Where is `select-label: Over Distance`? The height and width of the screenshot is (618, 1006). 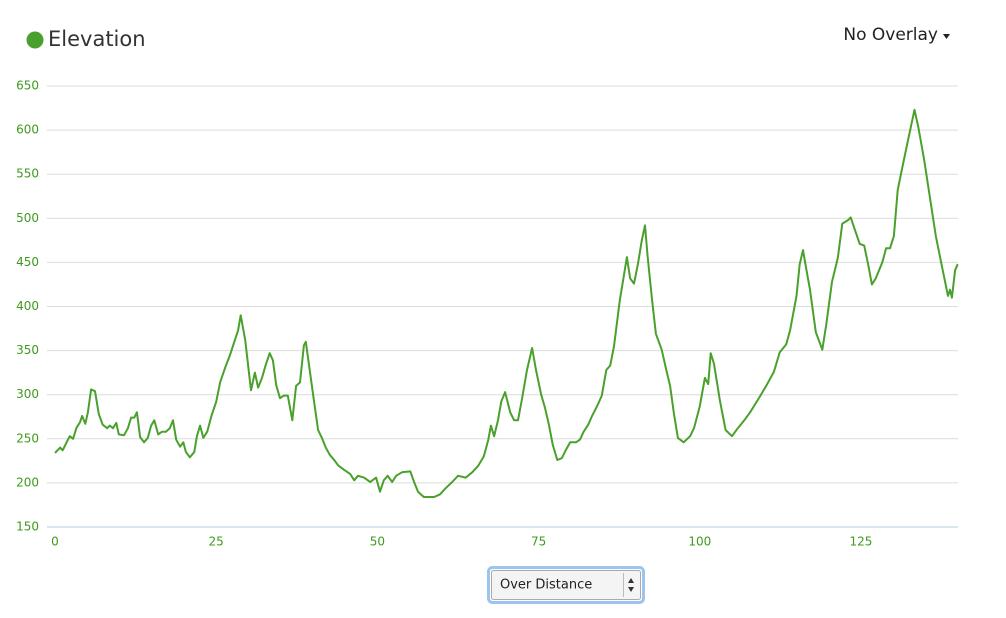
select-label: Over Distance is located at coordinates (546, 585).